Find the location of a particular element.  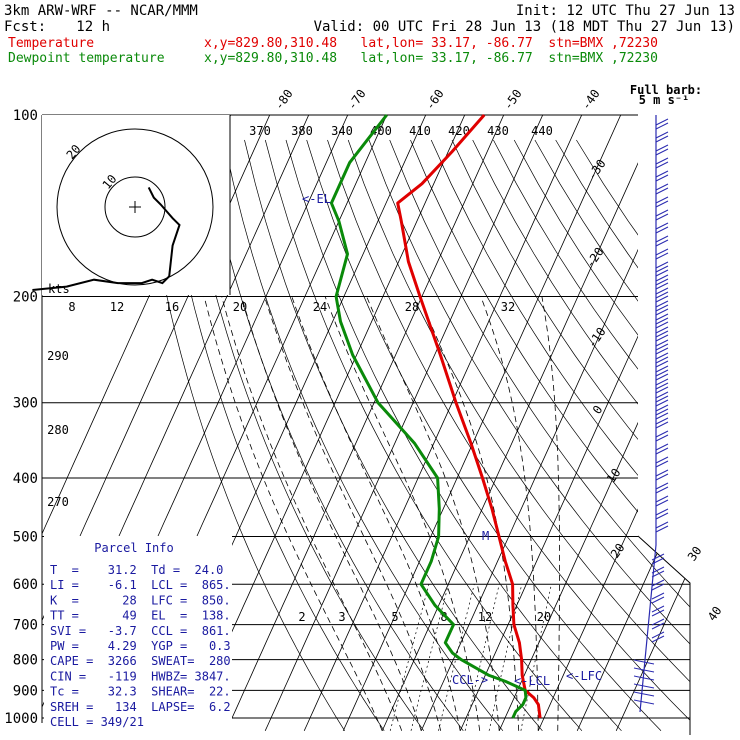

parcel-info-row: SVI = -3.7 CCL = 861. is located at coordinates (140, 631).